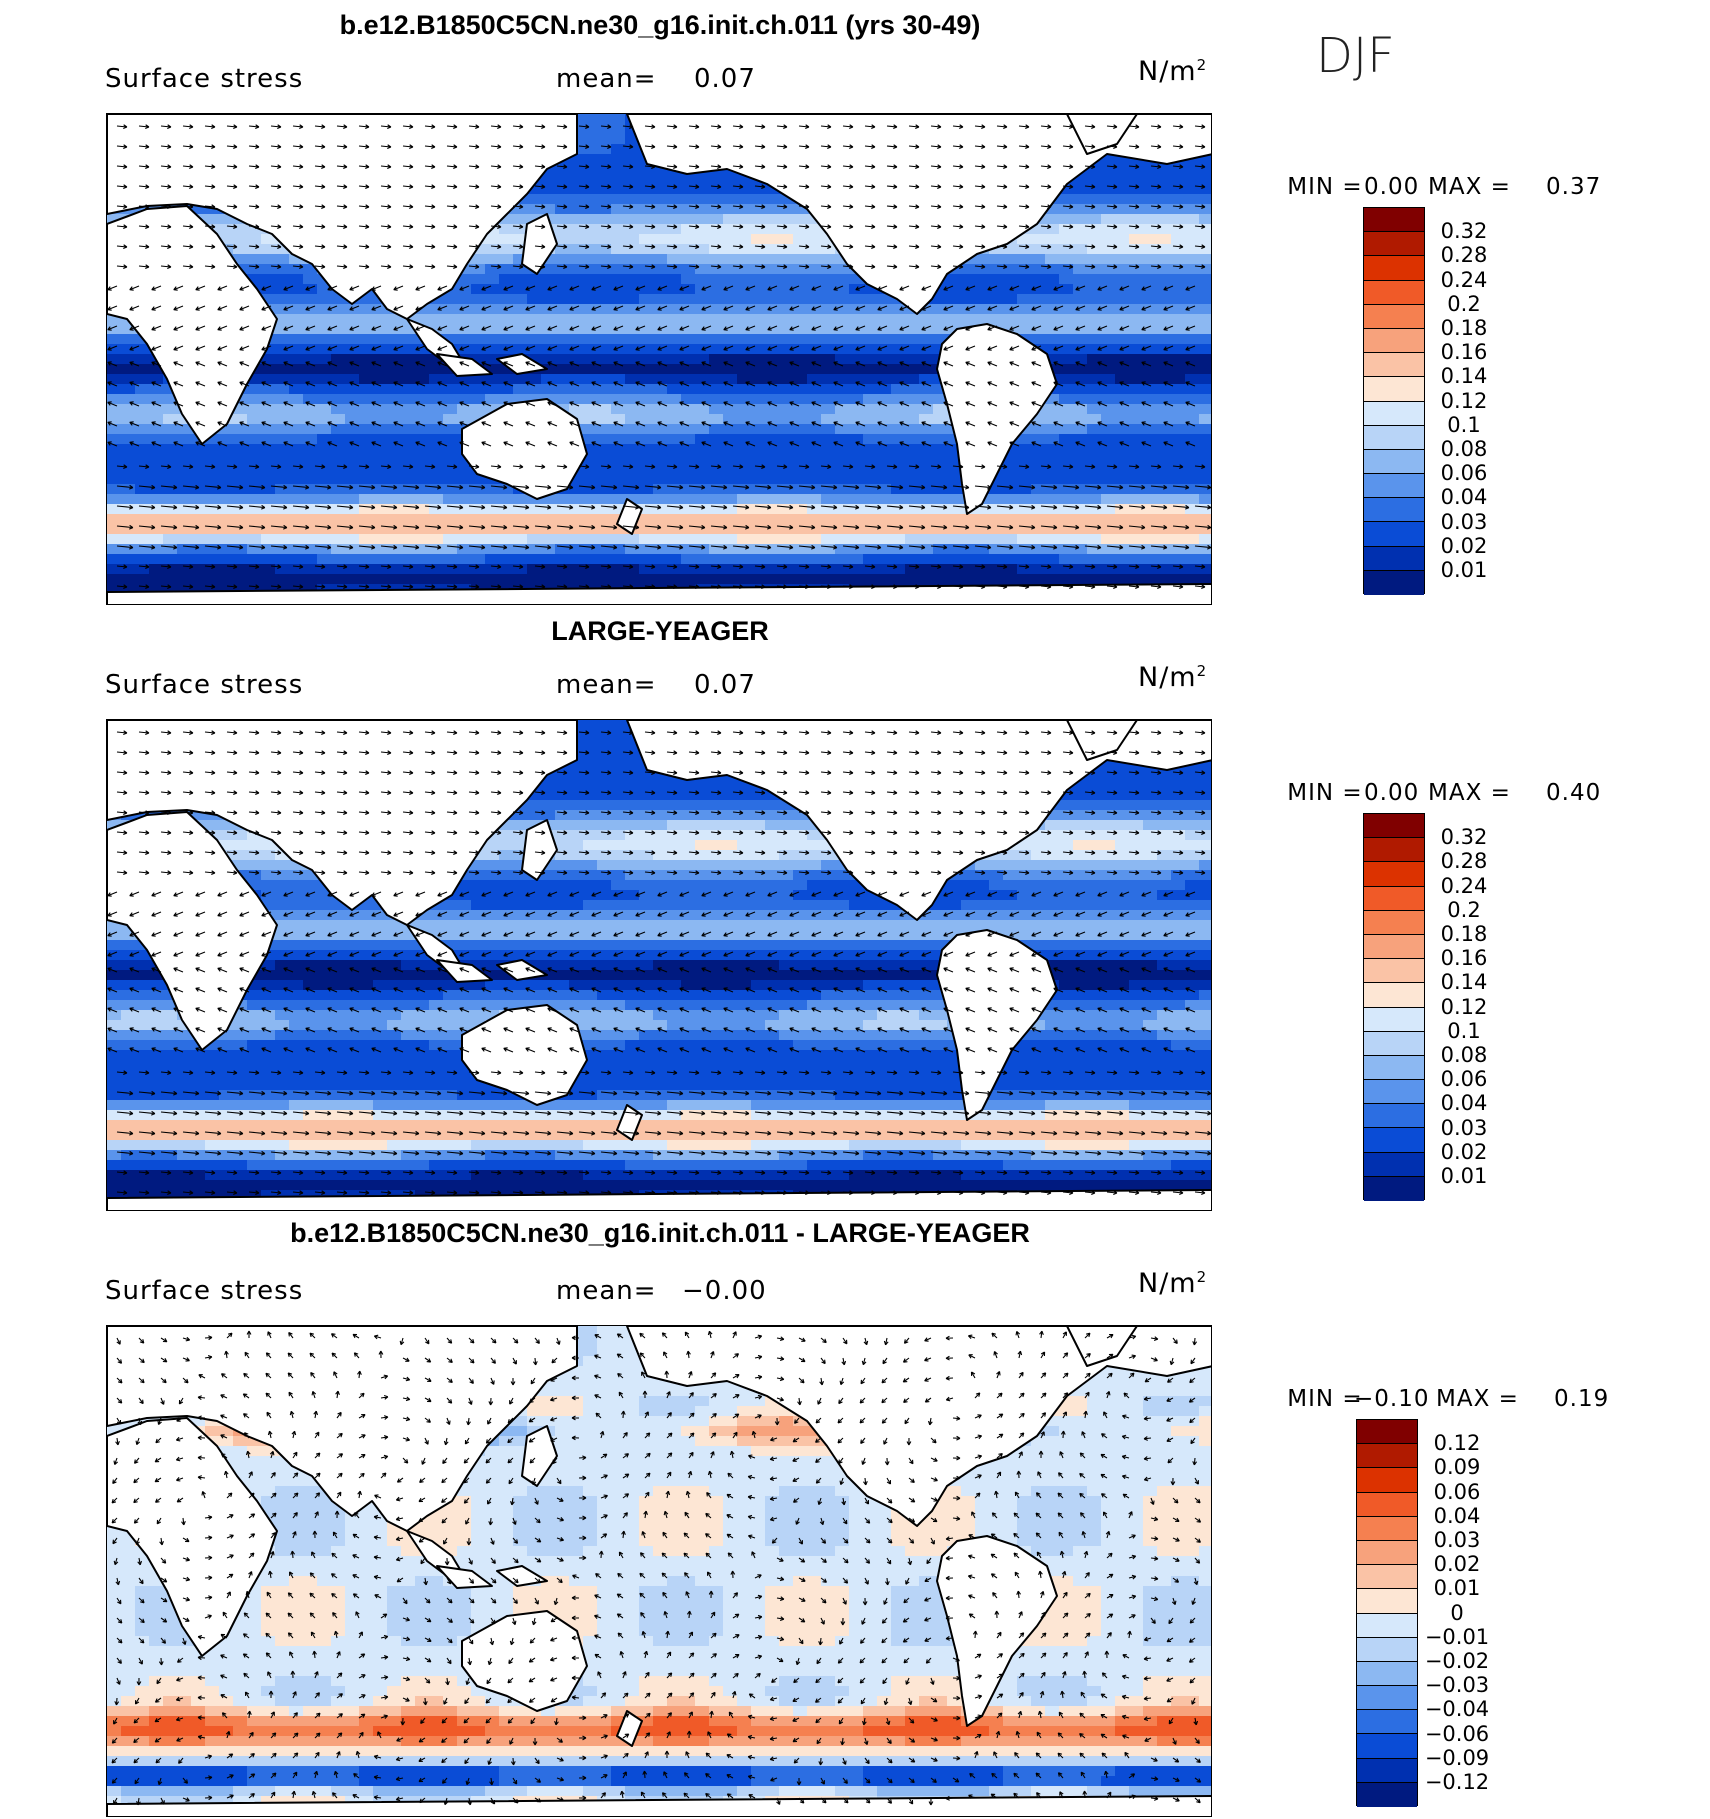  What do you see at coordinates (1464, 1006) in the screenshot?
I see `colorbar-tick-label: 0.12` at bounding box center [1464, 1006].